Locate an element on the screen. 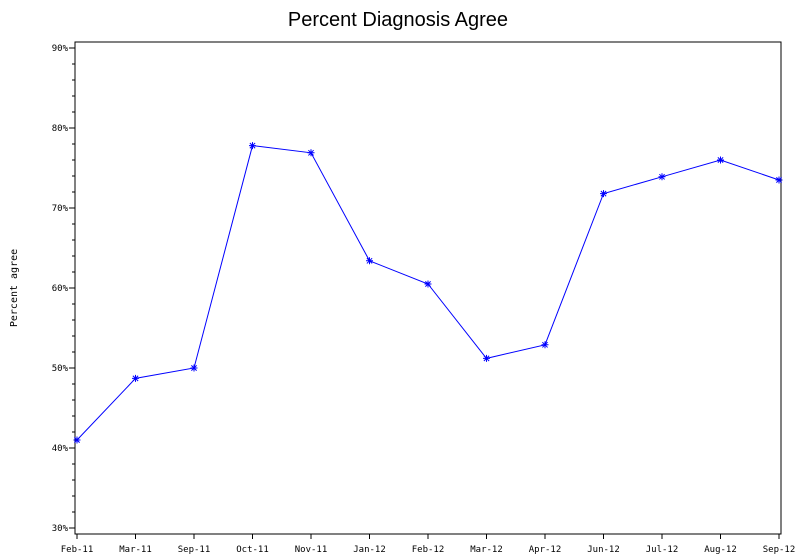  x-tick-label: Jul-12 is located at coordinates (662, 550).